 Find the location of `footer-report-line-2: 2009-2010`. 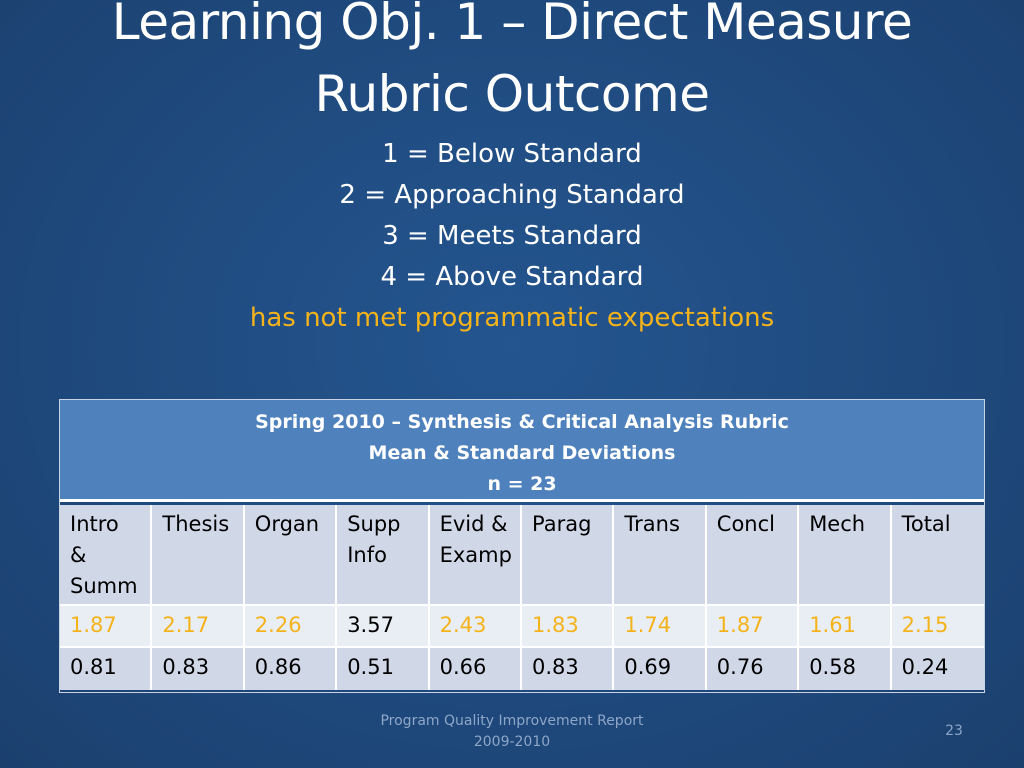

footer-report-line-2: 2009-2010 is located at coordinates (512, 742).